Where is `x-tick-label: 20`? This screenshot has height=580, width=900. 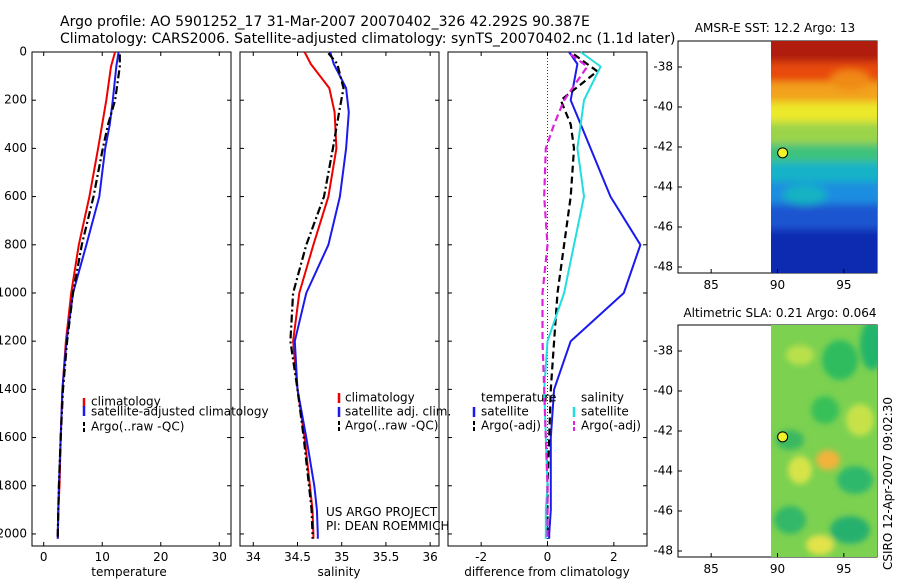 x-tick-label: 20 is located at coordinates (160, 557).